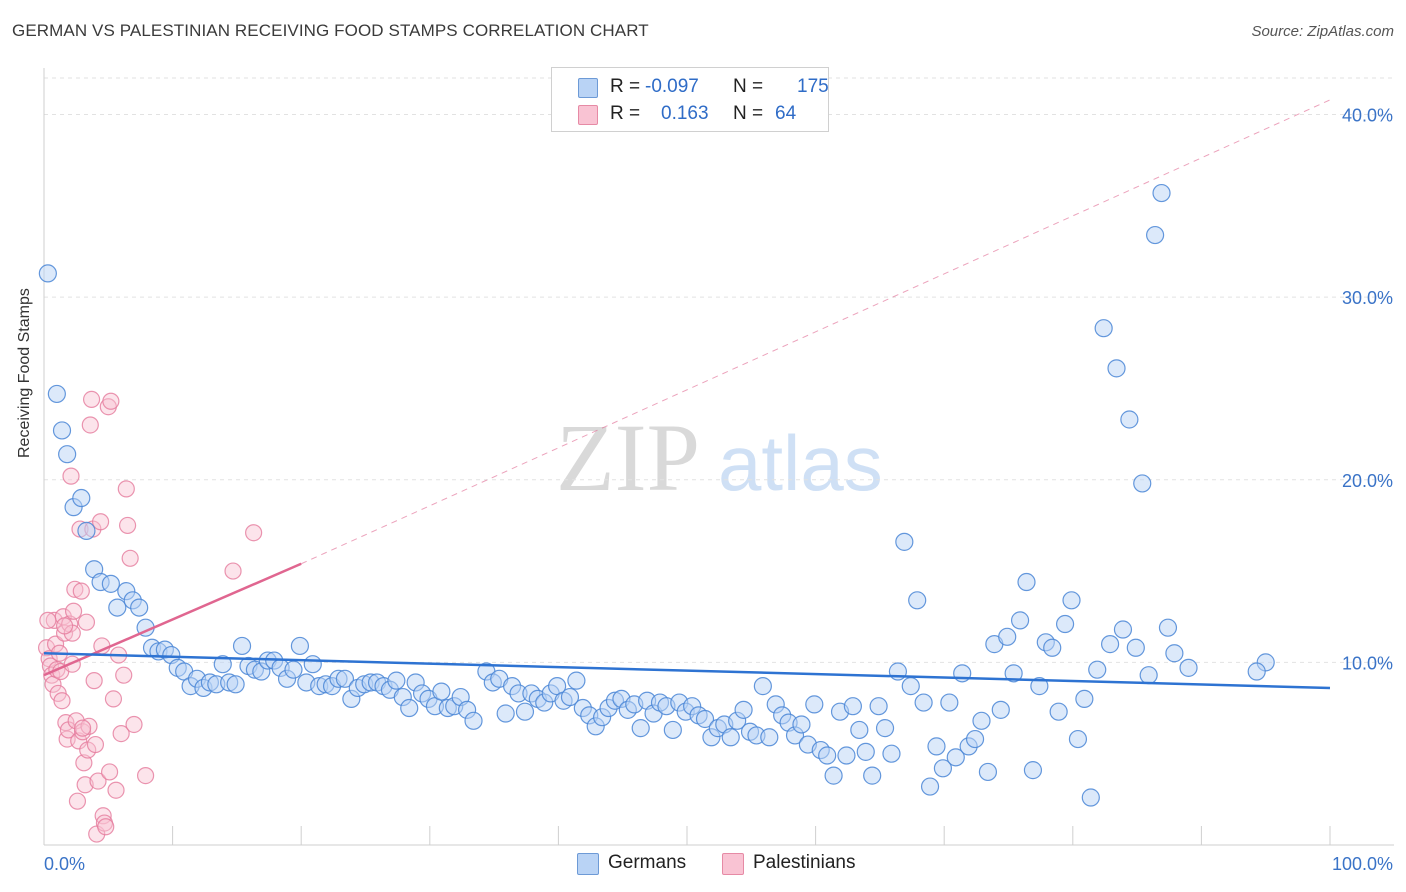 Image resolution: width=1406 pixels, height=892 pixels. What do you see at coordinates (733, 864) in the screenshot?
I see `bottom-legend-swatch-palestinians` at bounding box center [733, 864].